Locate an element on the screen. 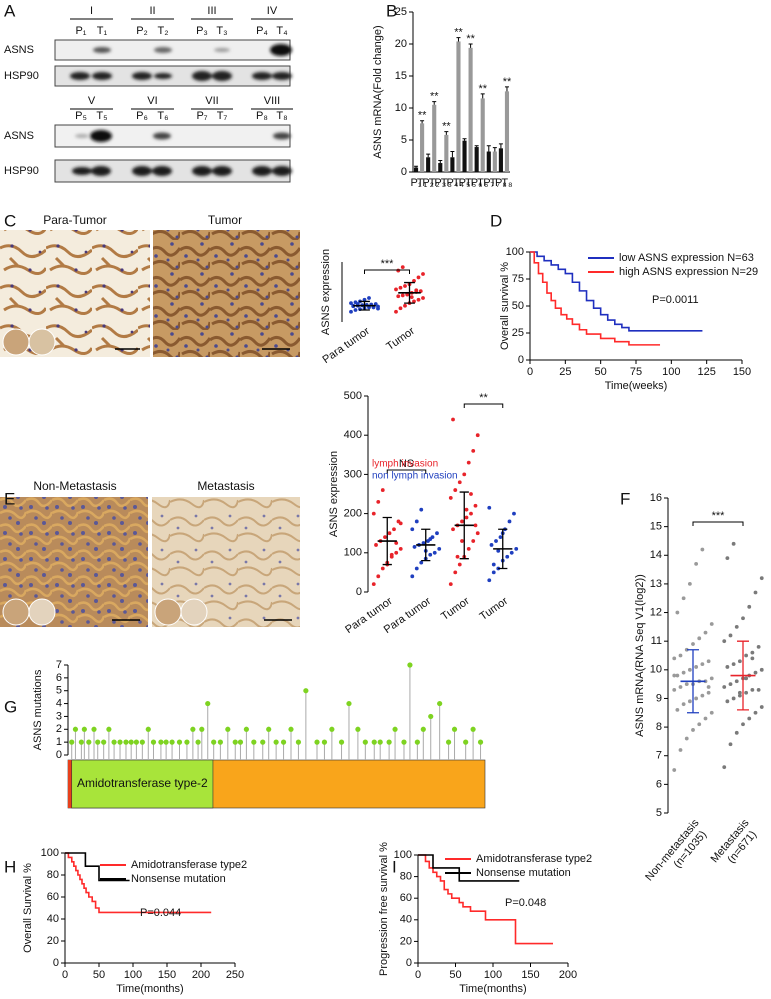  y-tick-label: 80 is located at coordinates (406, 877).